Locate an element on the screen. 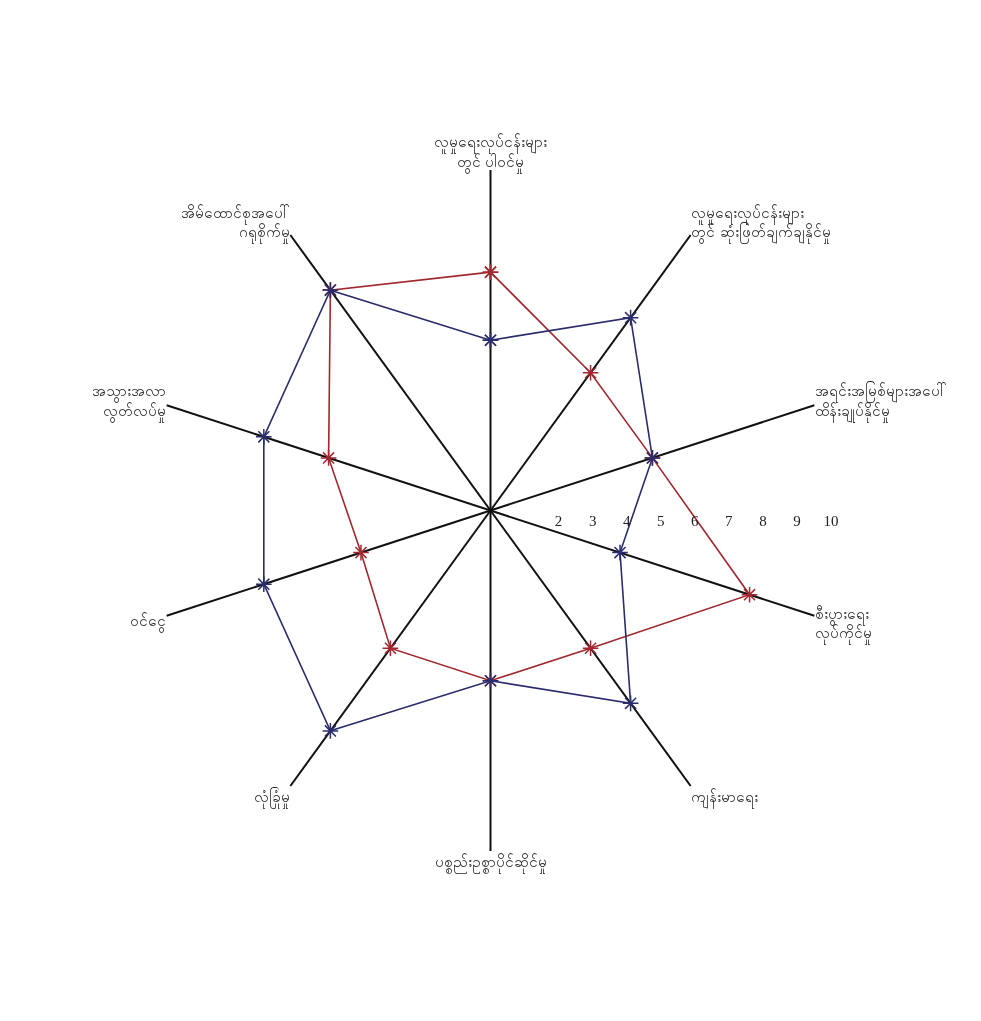  y-tick-label: 10 is located at coordinates (831, 521).